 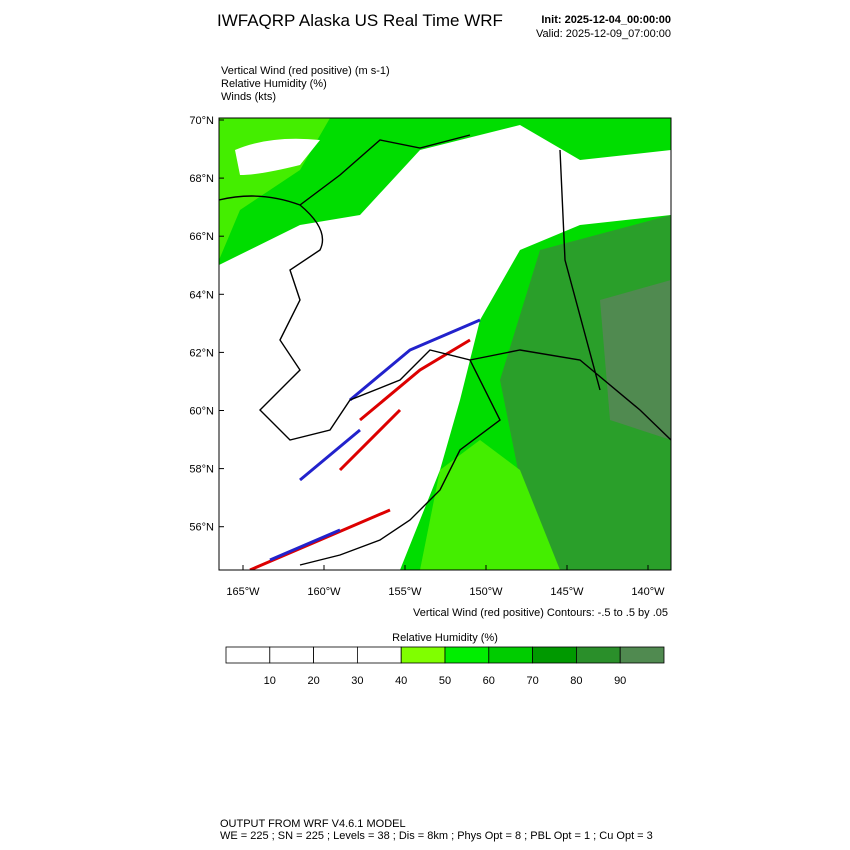 I want to click on colorbar-label: 30, so click(x=357, y=681).